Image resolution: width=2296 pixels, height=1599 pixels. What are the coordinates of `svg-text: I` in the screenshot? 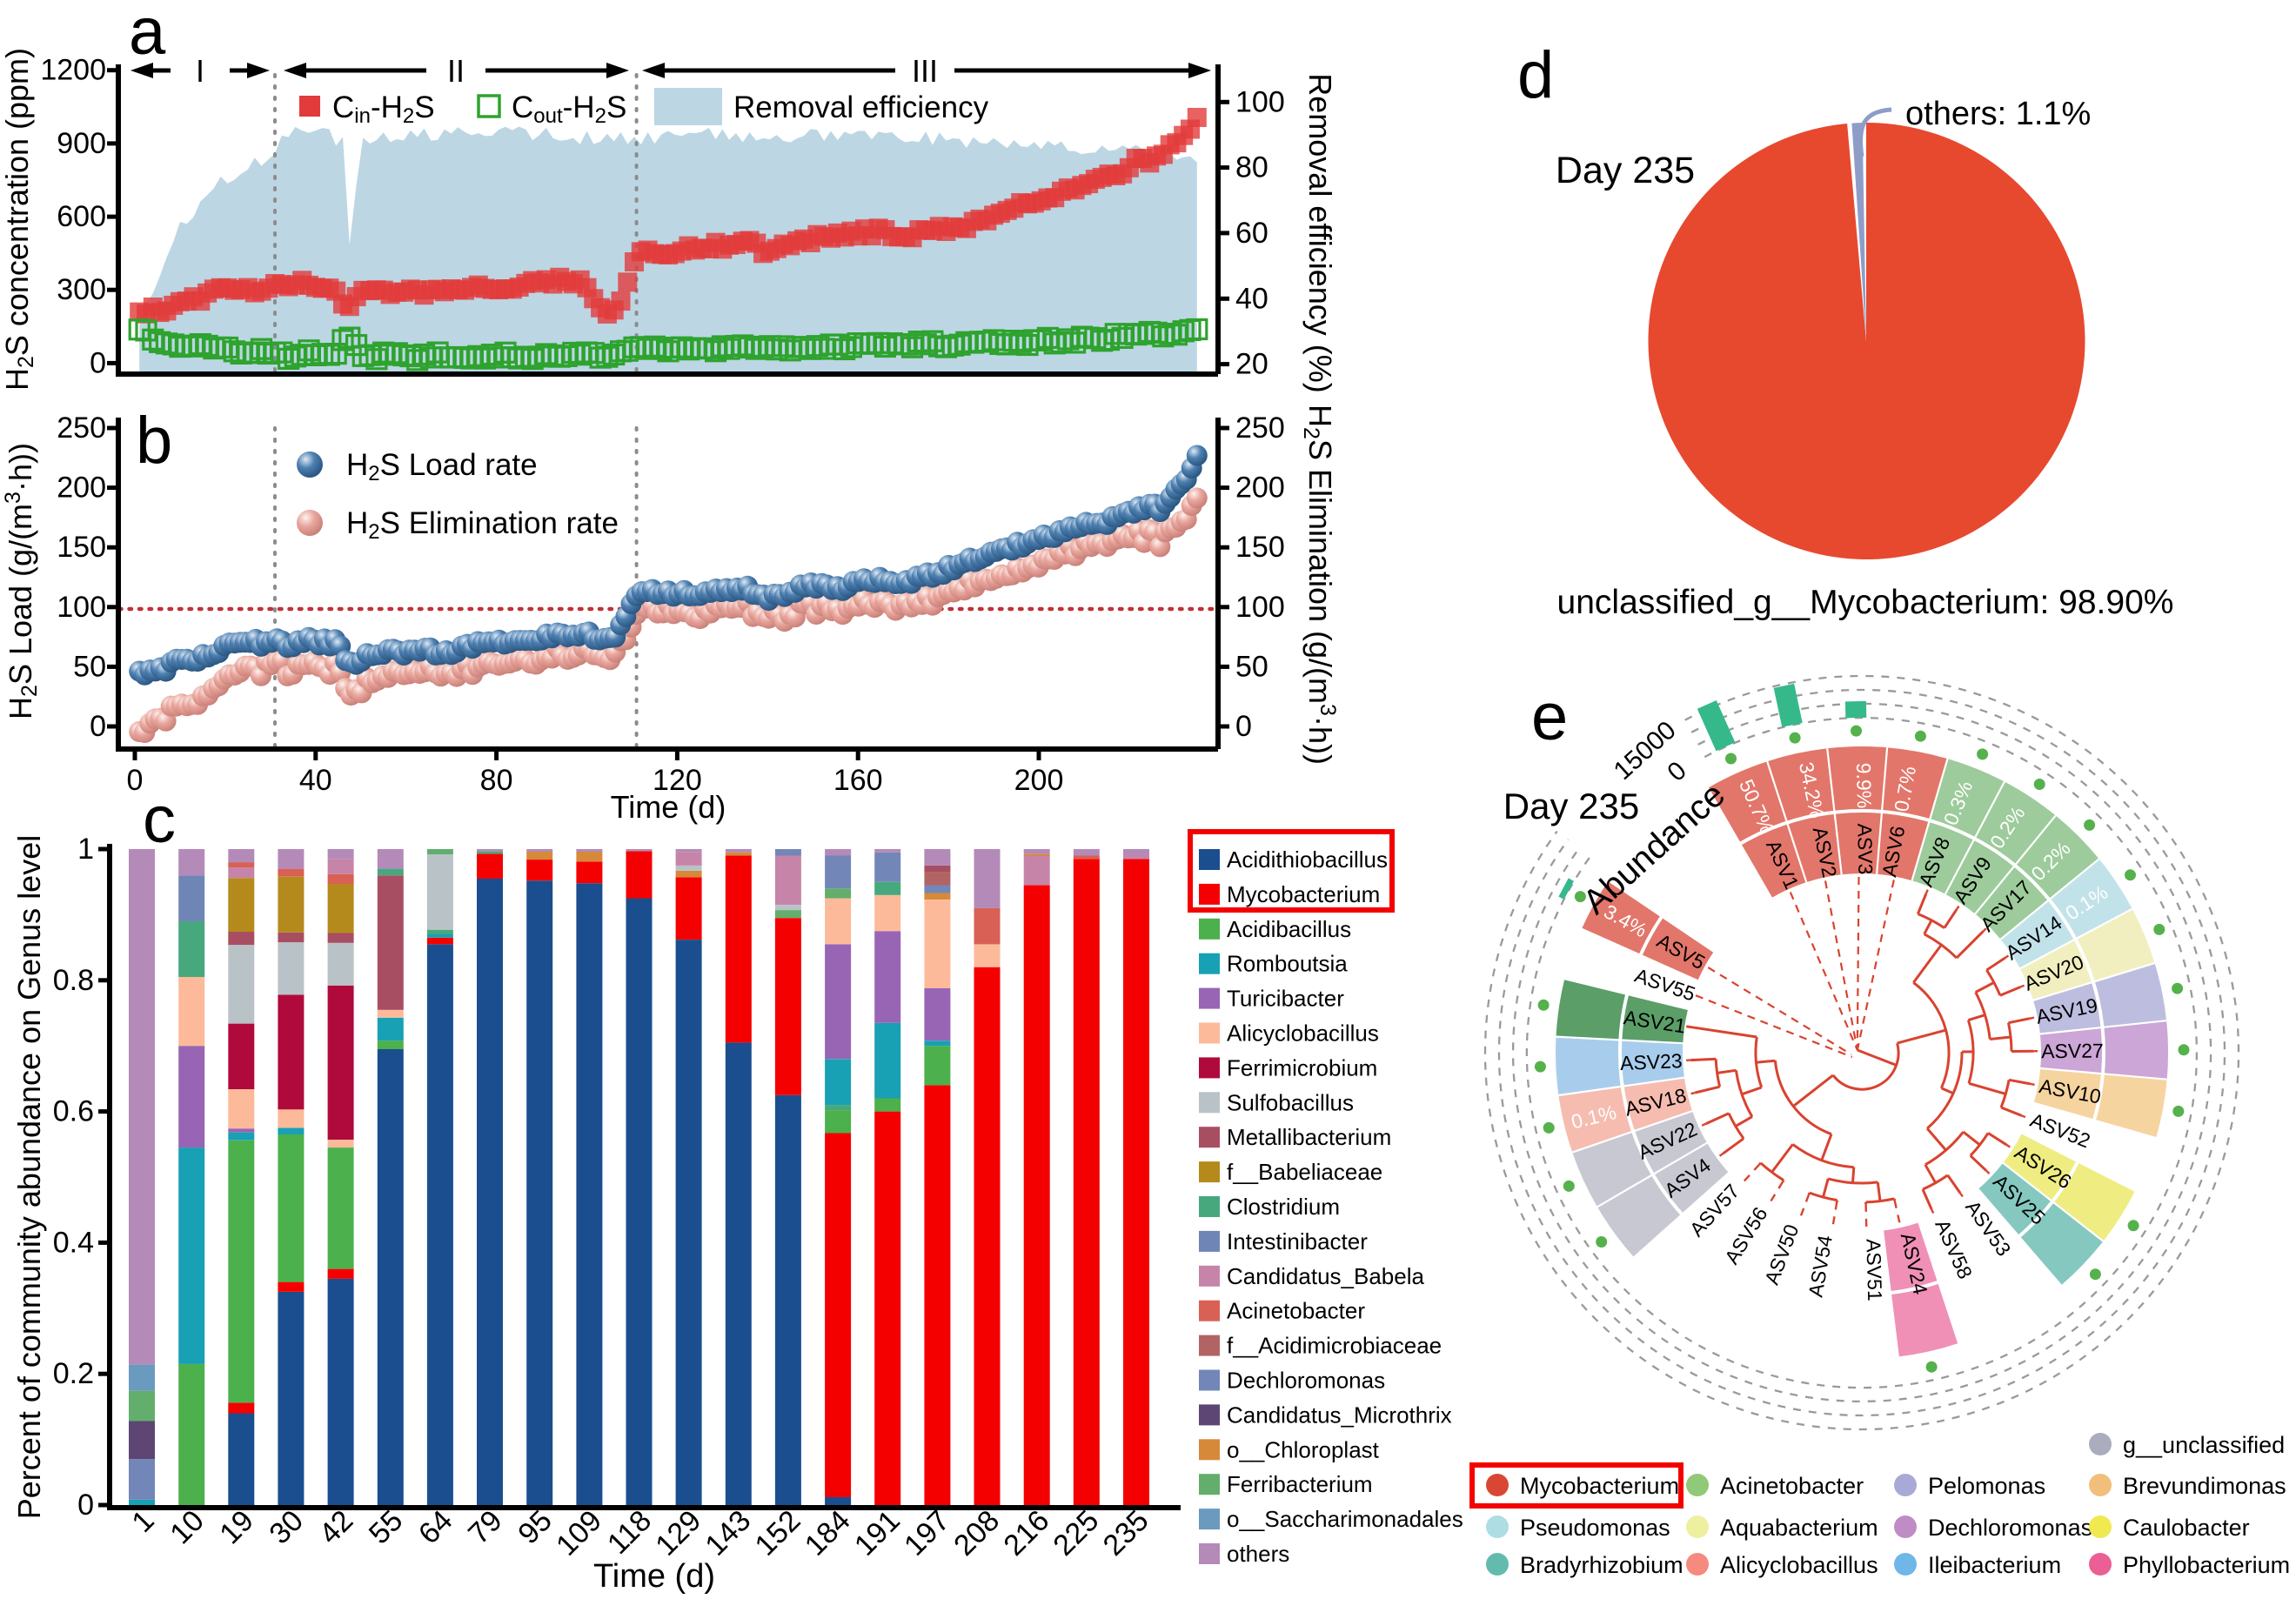 It's located at (200, 71).